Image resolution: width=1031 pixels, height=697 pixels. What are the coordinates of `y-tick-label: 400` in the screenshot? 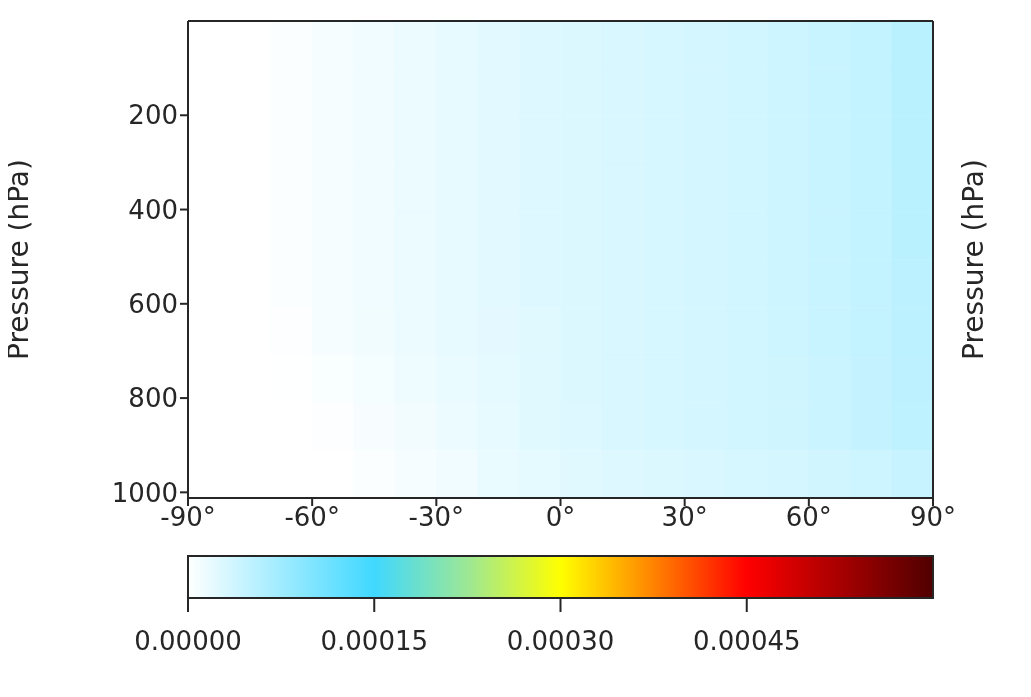 It's located at (153, 209).